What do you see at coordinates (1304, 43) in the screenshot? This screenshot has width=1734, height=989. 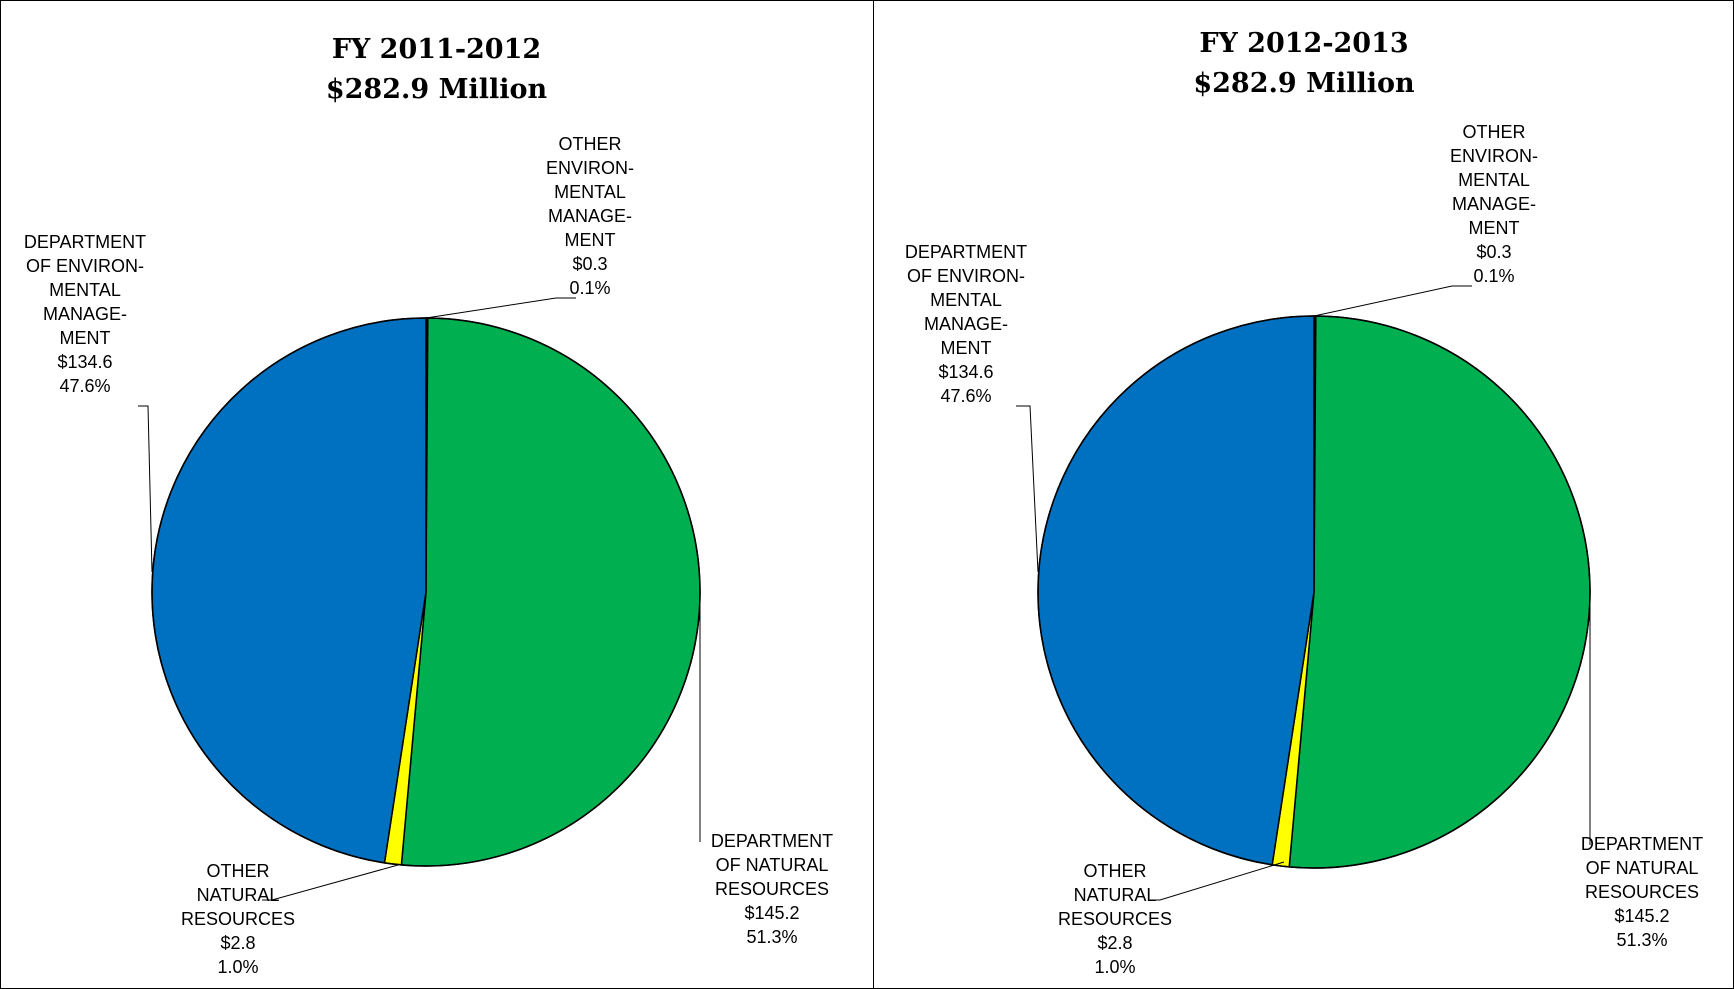 I see `chart-title: FY 2012-2013` at bounding box center [1304, 43].